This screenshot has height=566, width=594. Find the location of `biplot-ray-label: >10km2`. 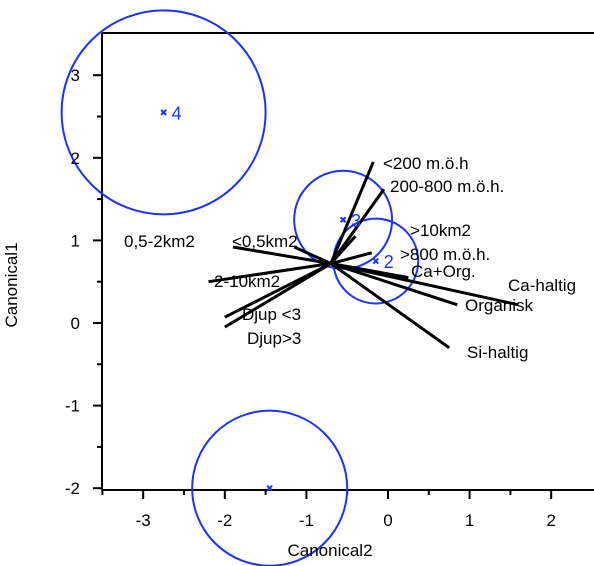

biplot-ray-label: >10km2 is located at coordinates (440, 230).